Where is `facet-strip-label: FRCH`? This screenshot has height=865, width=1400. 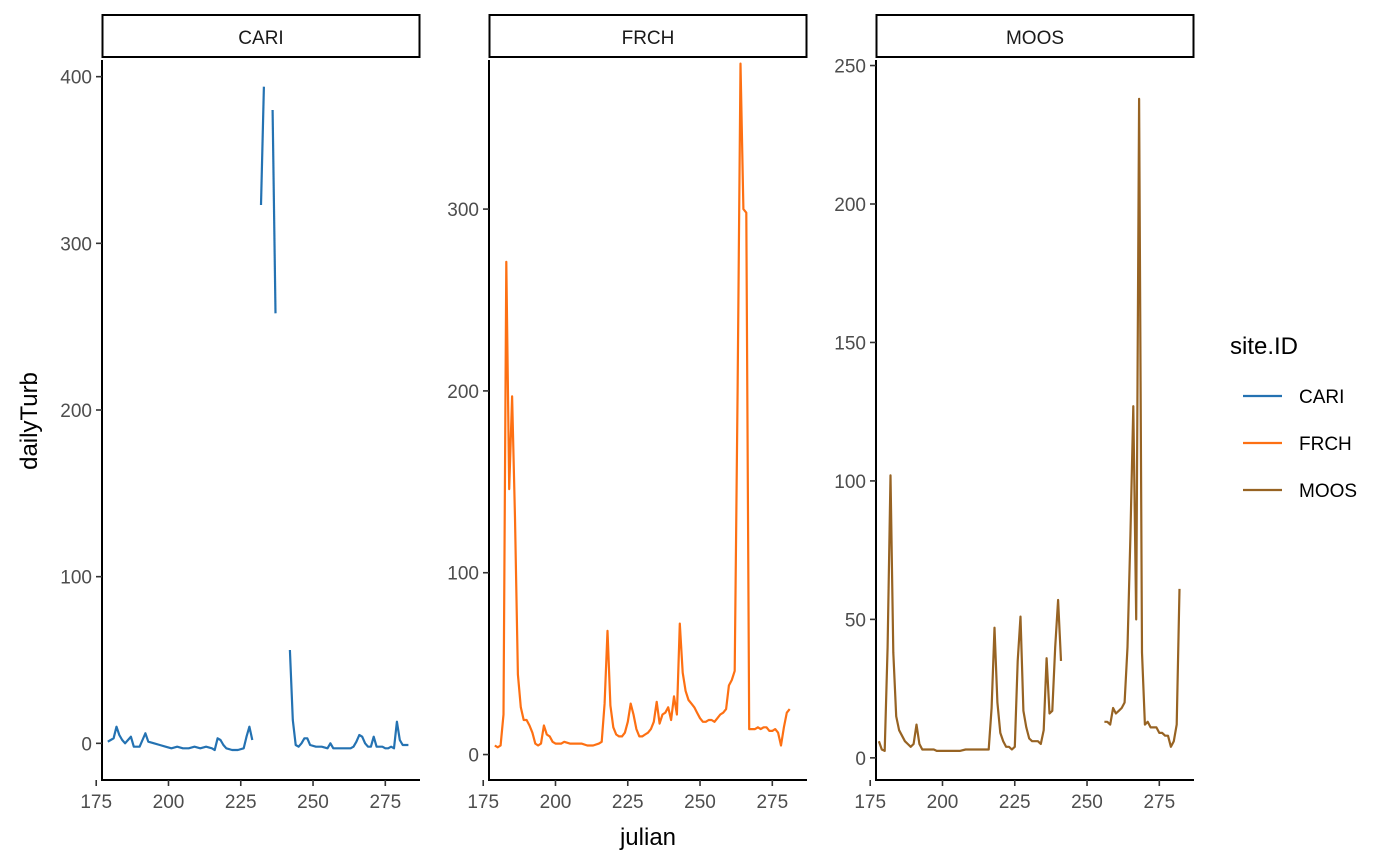 facet-strip-label: FRCH is located at coordinates (648, 38).